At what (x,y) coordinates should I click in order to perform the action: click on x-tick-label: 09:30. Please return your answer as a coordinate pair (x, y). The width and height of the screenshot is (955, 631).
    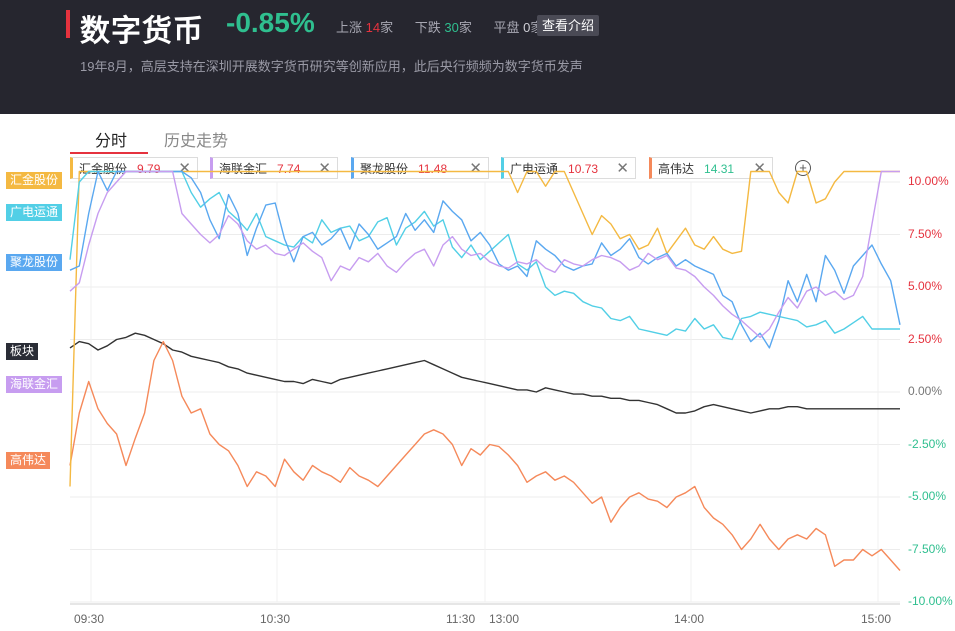
    Looking at the image, I should click on (89, 619).